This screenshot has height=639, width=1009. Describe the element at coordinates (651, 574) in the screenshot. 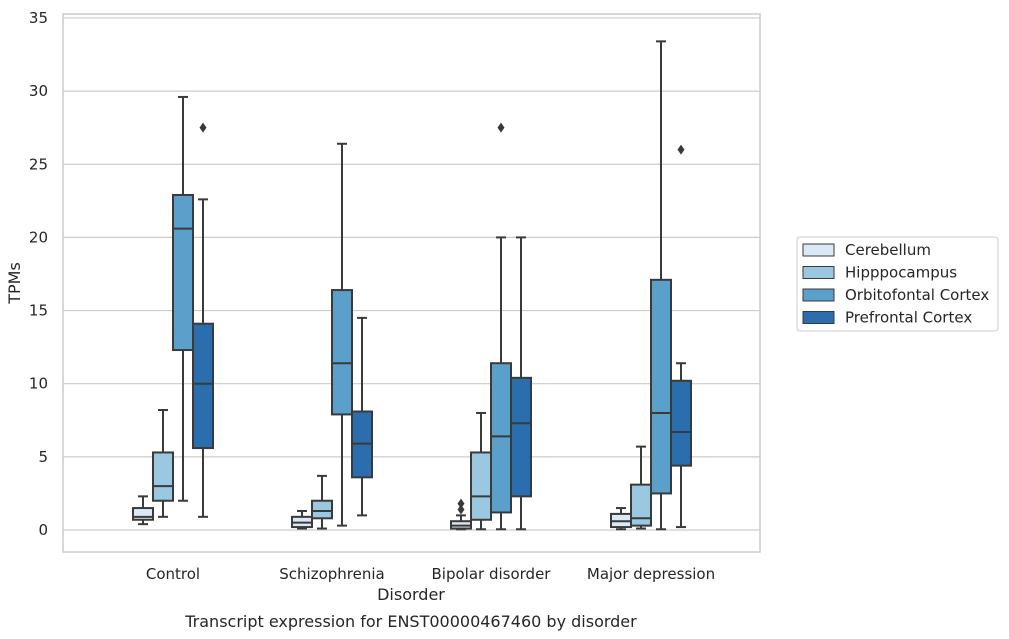

I see `x-tick-label: Major depression` at that location.